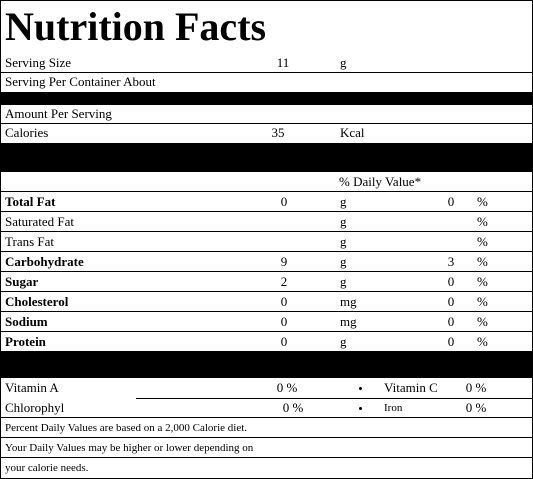 This screenshot has width=533, height=479. What do you see at coordinates (47, 468) in the screenshot?
I see `footnote: your calorie needs.` at bounding box center [47, 468].